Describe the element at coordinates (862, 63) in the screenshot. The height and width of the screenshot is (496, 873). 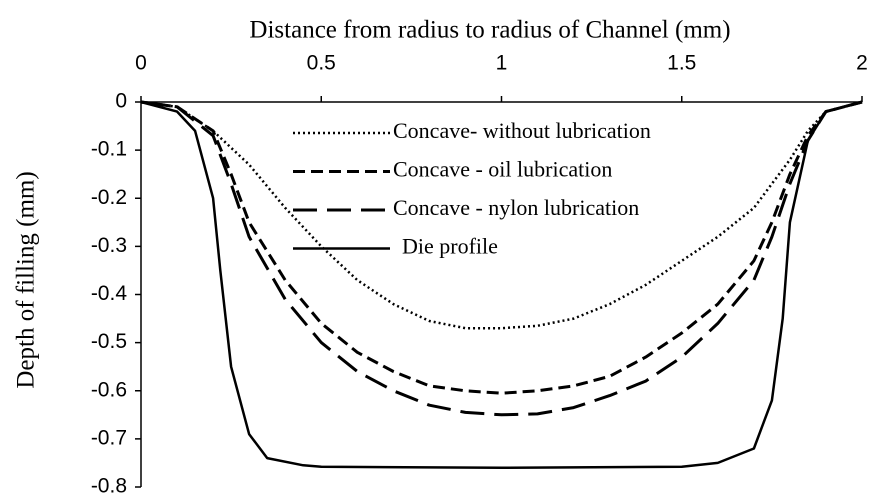
I see `x-tick-label: 2` at that location.